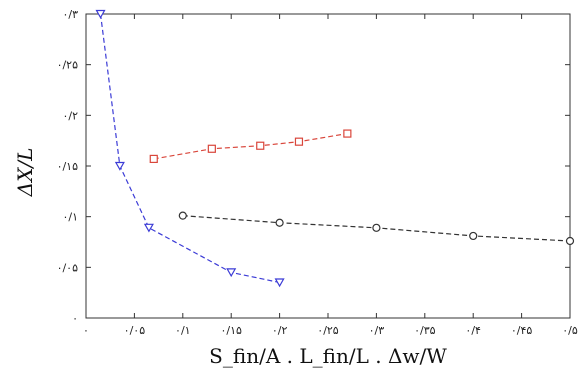 Image resolution: width=584 pixels, height=380 pixels. I want to click on x-tick-label: ۰/۳, so click(377, 330).